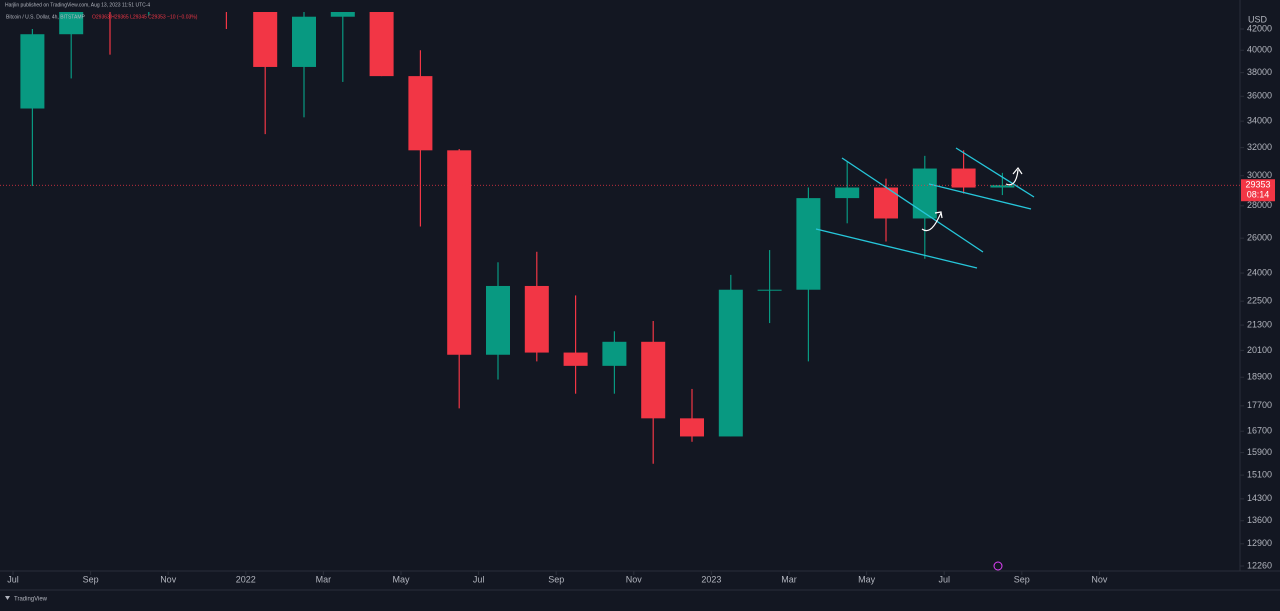 The height and width of the screenshot is (611, 1280). What do you see at coordinates (1257, 185) in the screenshot?
I see `last-price-label: 29353` at bounding box center [1257, 185].